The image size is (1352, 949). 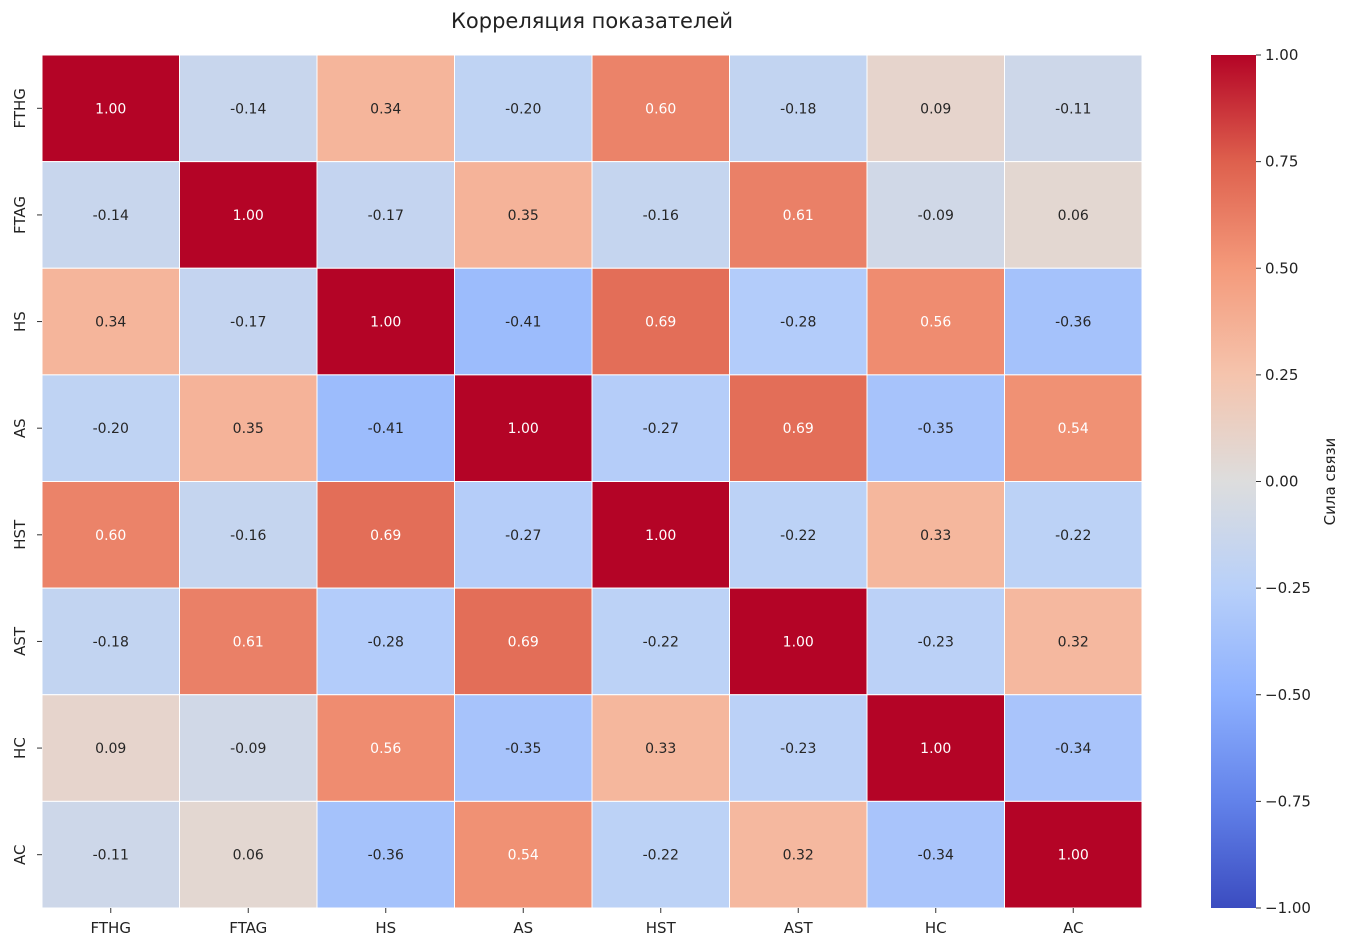 What do you see at coordinates (1288, 588) in the screenshot?
I see `colorbar-tick-label: −0.25` at bounding box center [1288, 588].